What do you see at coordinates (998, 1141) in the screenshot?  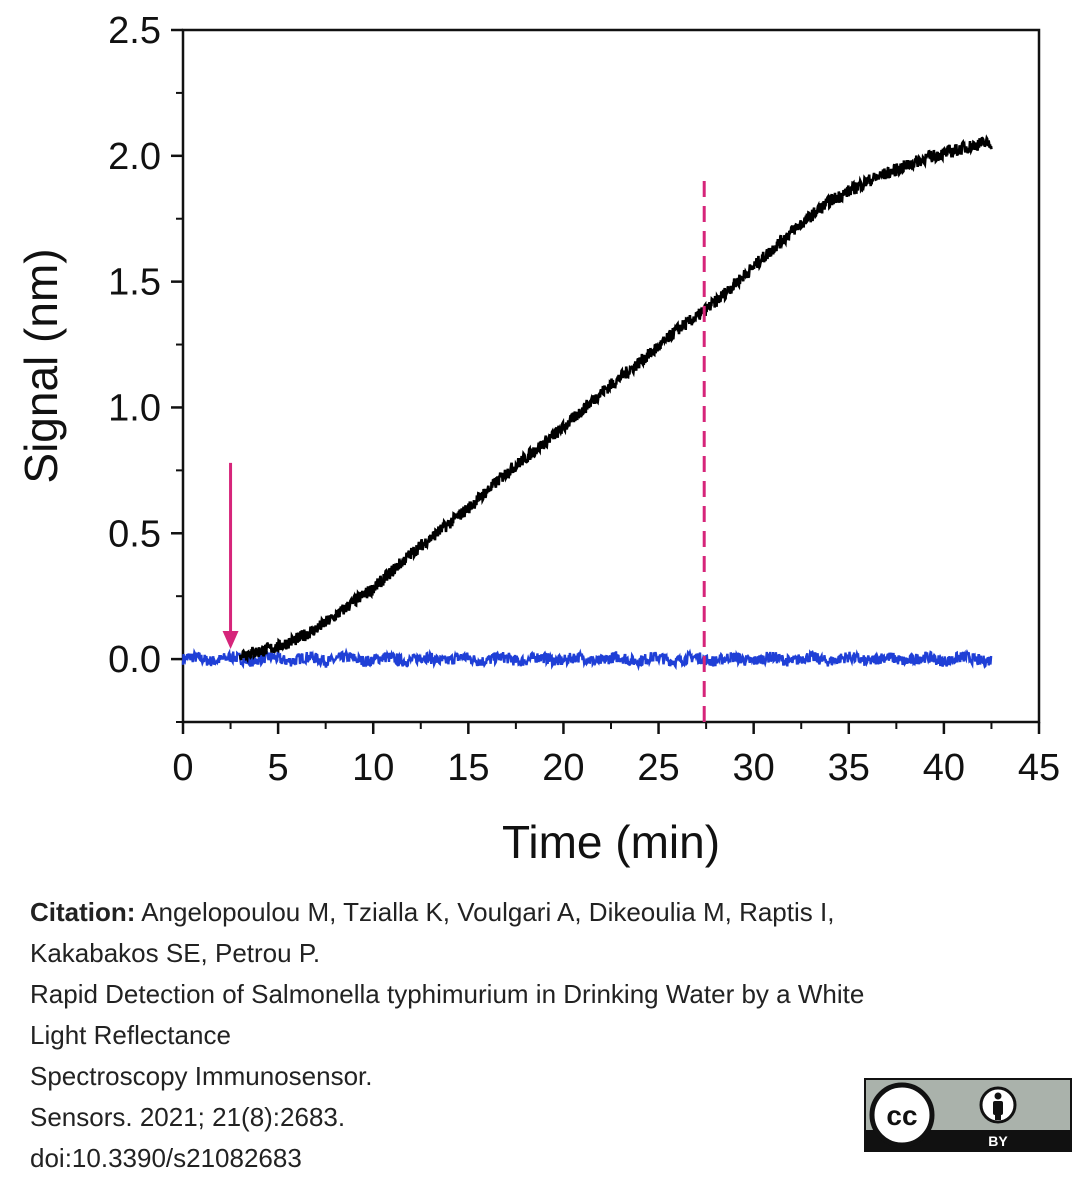 I see `by-label: BY` at bounding box center [998, 1141].